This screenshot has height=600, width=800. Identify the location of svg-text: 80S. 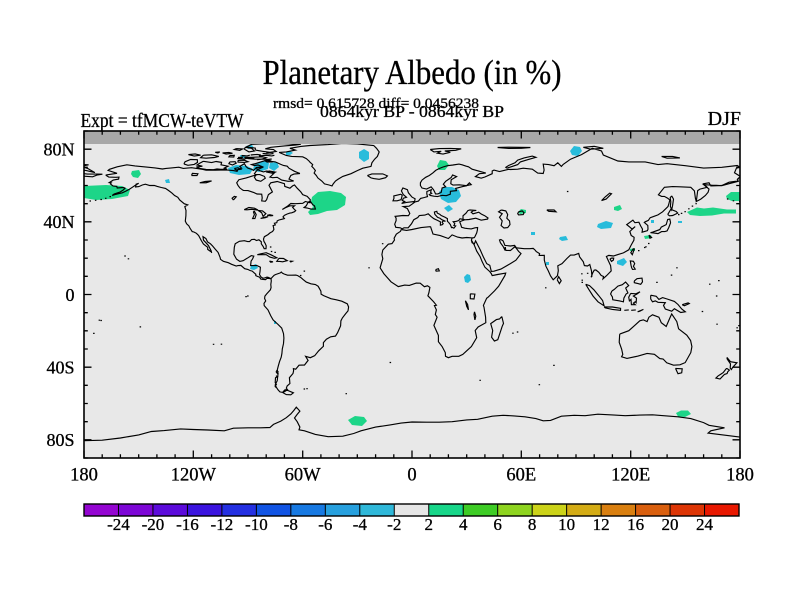
(60, 440).